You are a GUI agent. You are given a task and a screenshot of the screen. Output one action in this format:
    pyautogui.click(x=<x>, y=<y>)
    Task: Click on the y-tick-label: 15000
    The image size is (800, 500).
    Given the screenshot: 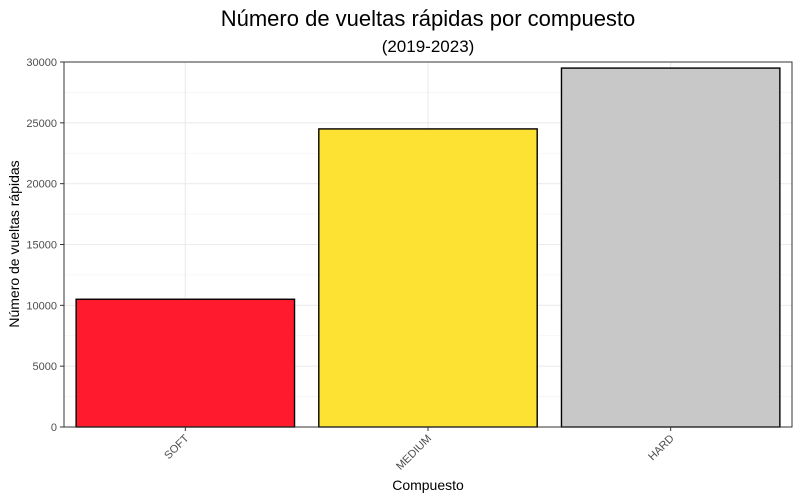 What is the action you would take?
    pyautogui.click(x=41, y=246)
    